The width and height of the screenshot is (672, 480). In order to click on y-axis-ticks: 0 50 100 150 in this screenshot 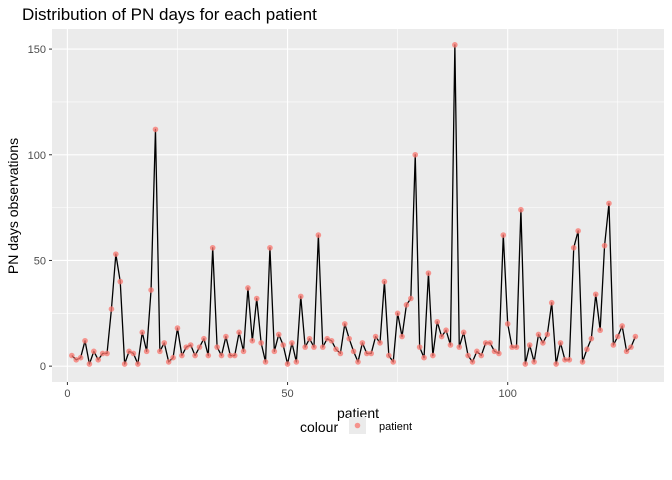, I will do `click(40, 208)`.